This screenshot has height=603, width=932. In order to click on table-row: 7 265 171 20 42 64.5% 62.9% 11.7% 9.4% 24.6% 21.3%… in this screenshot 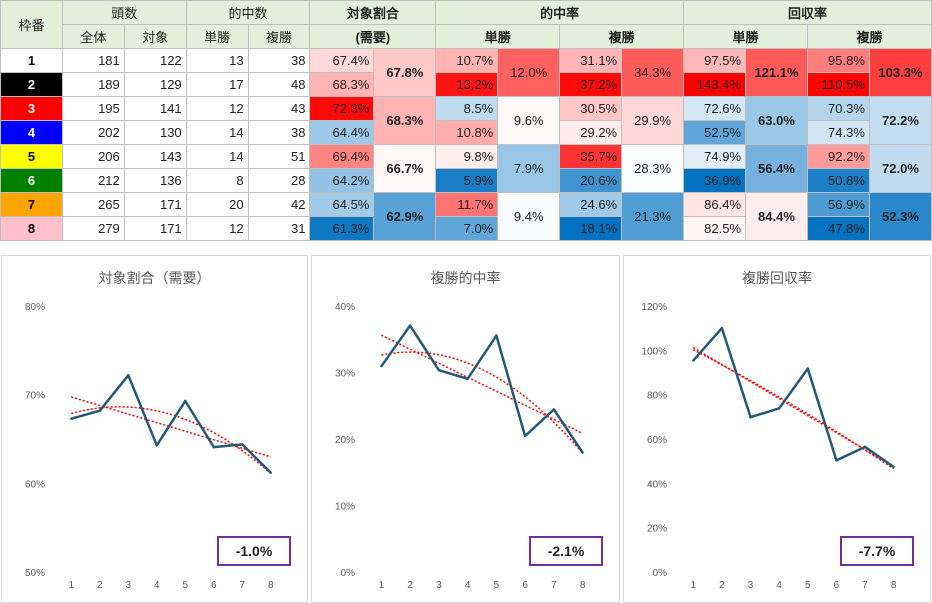, I will do `click(466, 216)`.